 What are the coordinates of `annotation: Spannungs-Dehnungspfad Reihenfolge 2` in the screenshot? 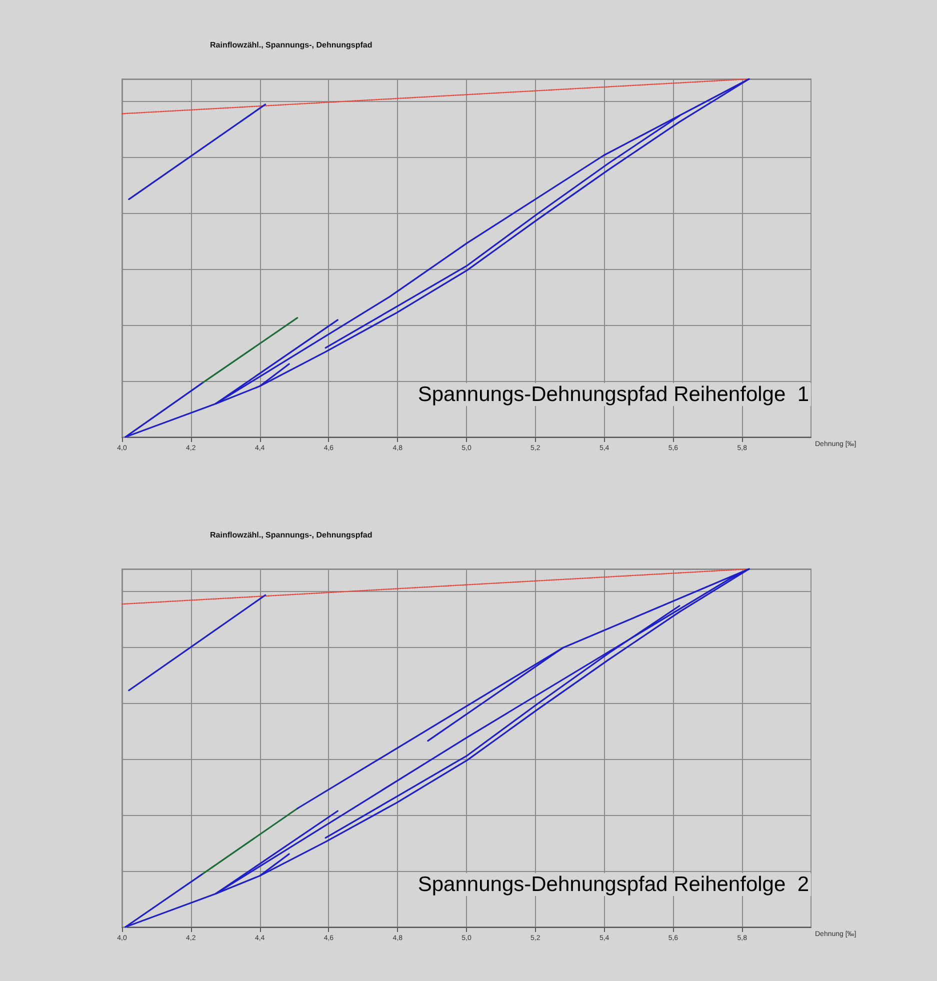 It's located at (614, 884).